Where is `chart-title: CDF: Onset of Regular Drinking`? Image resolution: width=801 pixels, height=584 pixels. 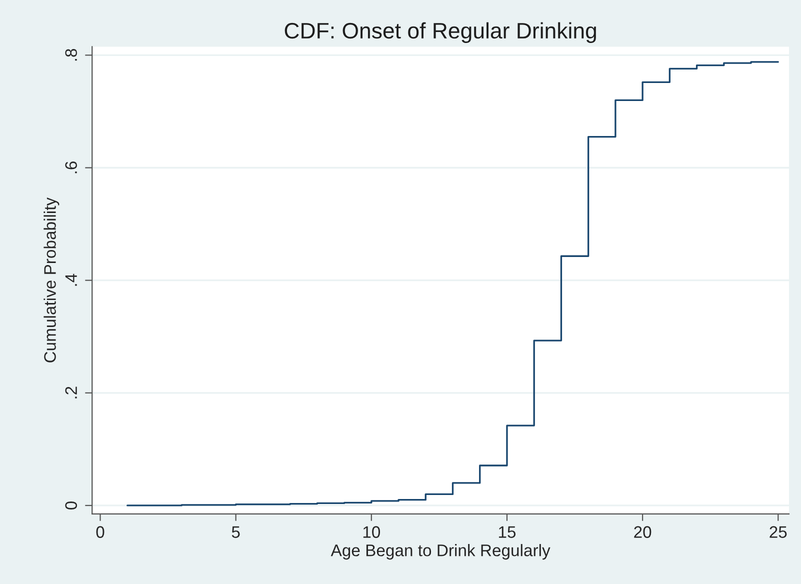
chart-title: CDF: Onset of Regular Drinking is located at coordinates (440, 32).